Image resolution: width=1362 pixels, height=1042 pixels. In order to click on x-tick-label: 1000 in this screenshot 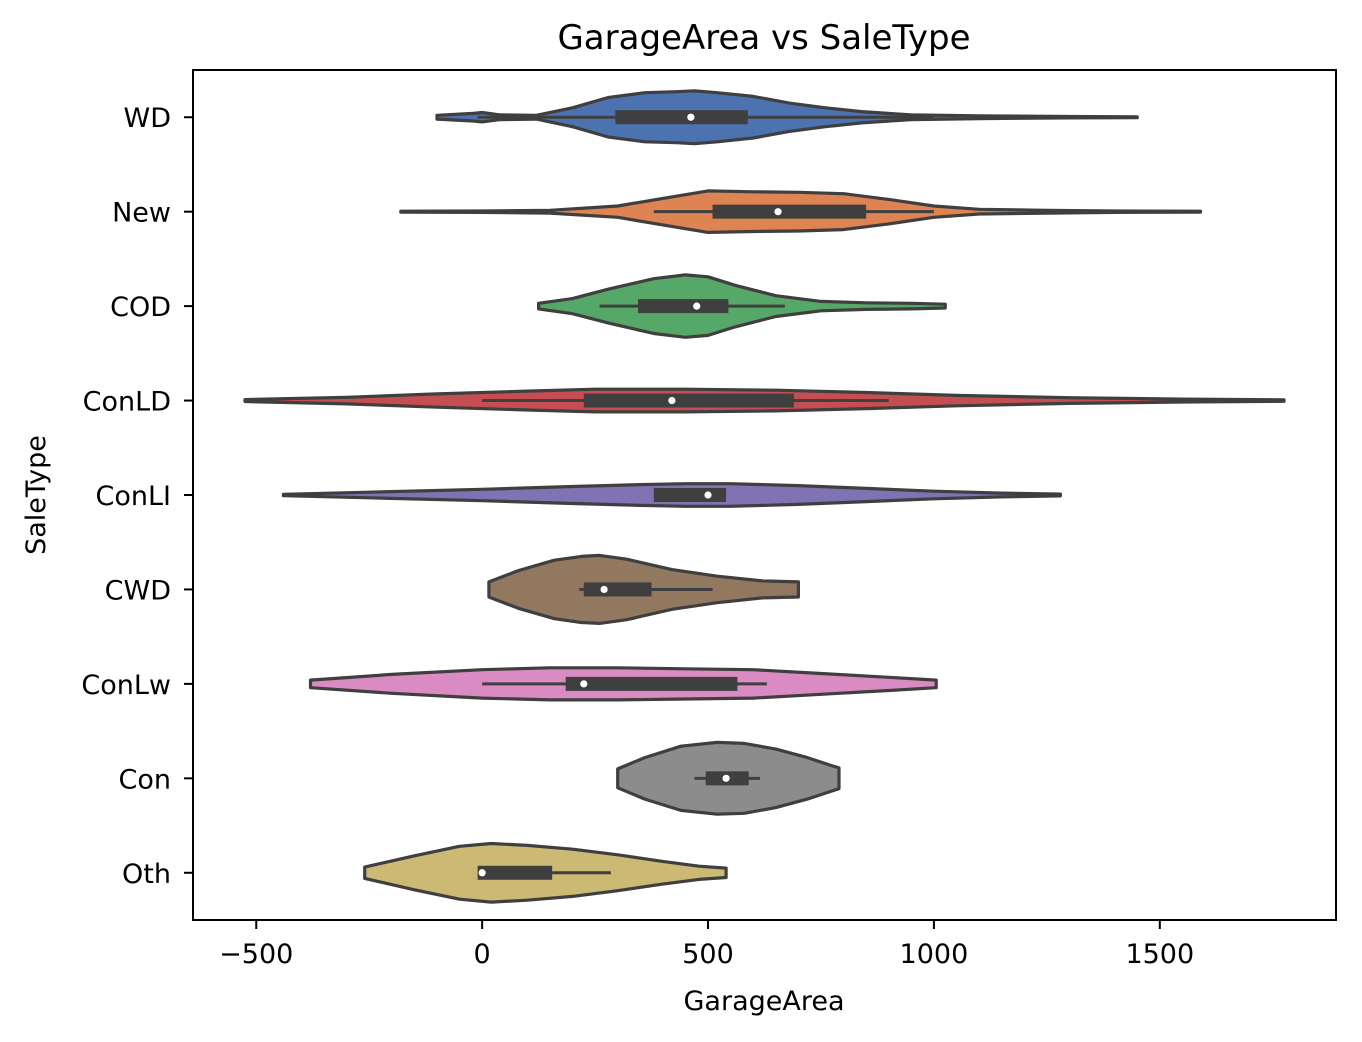, I will do `click(934, 954)`.